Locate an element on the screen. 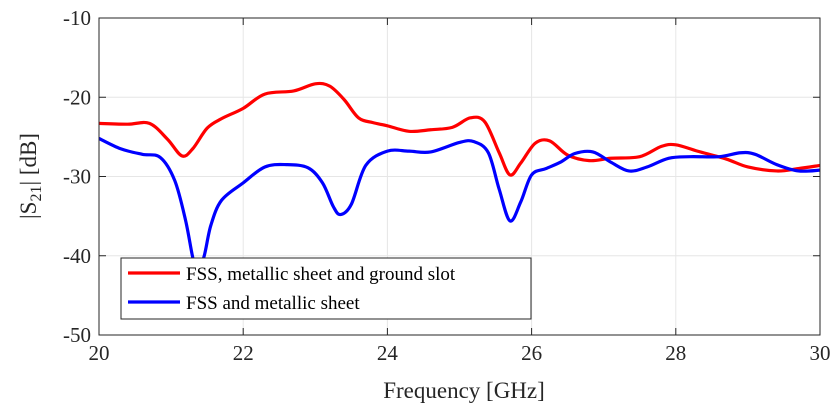  x-tick-label: 30 is located at coordinates (820, 353).